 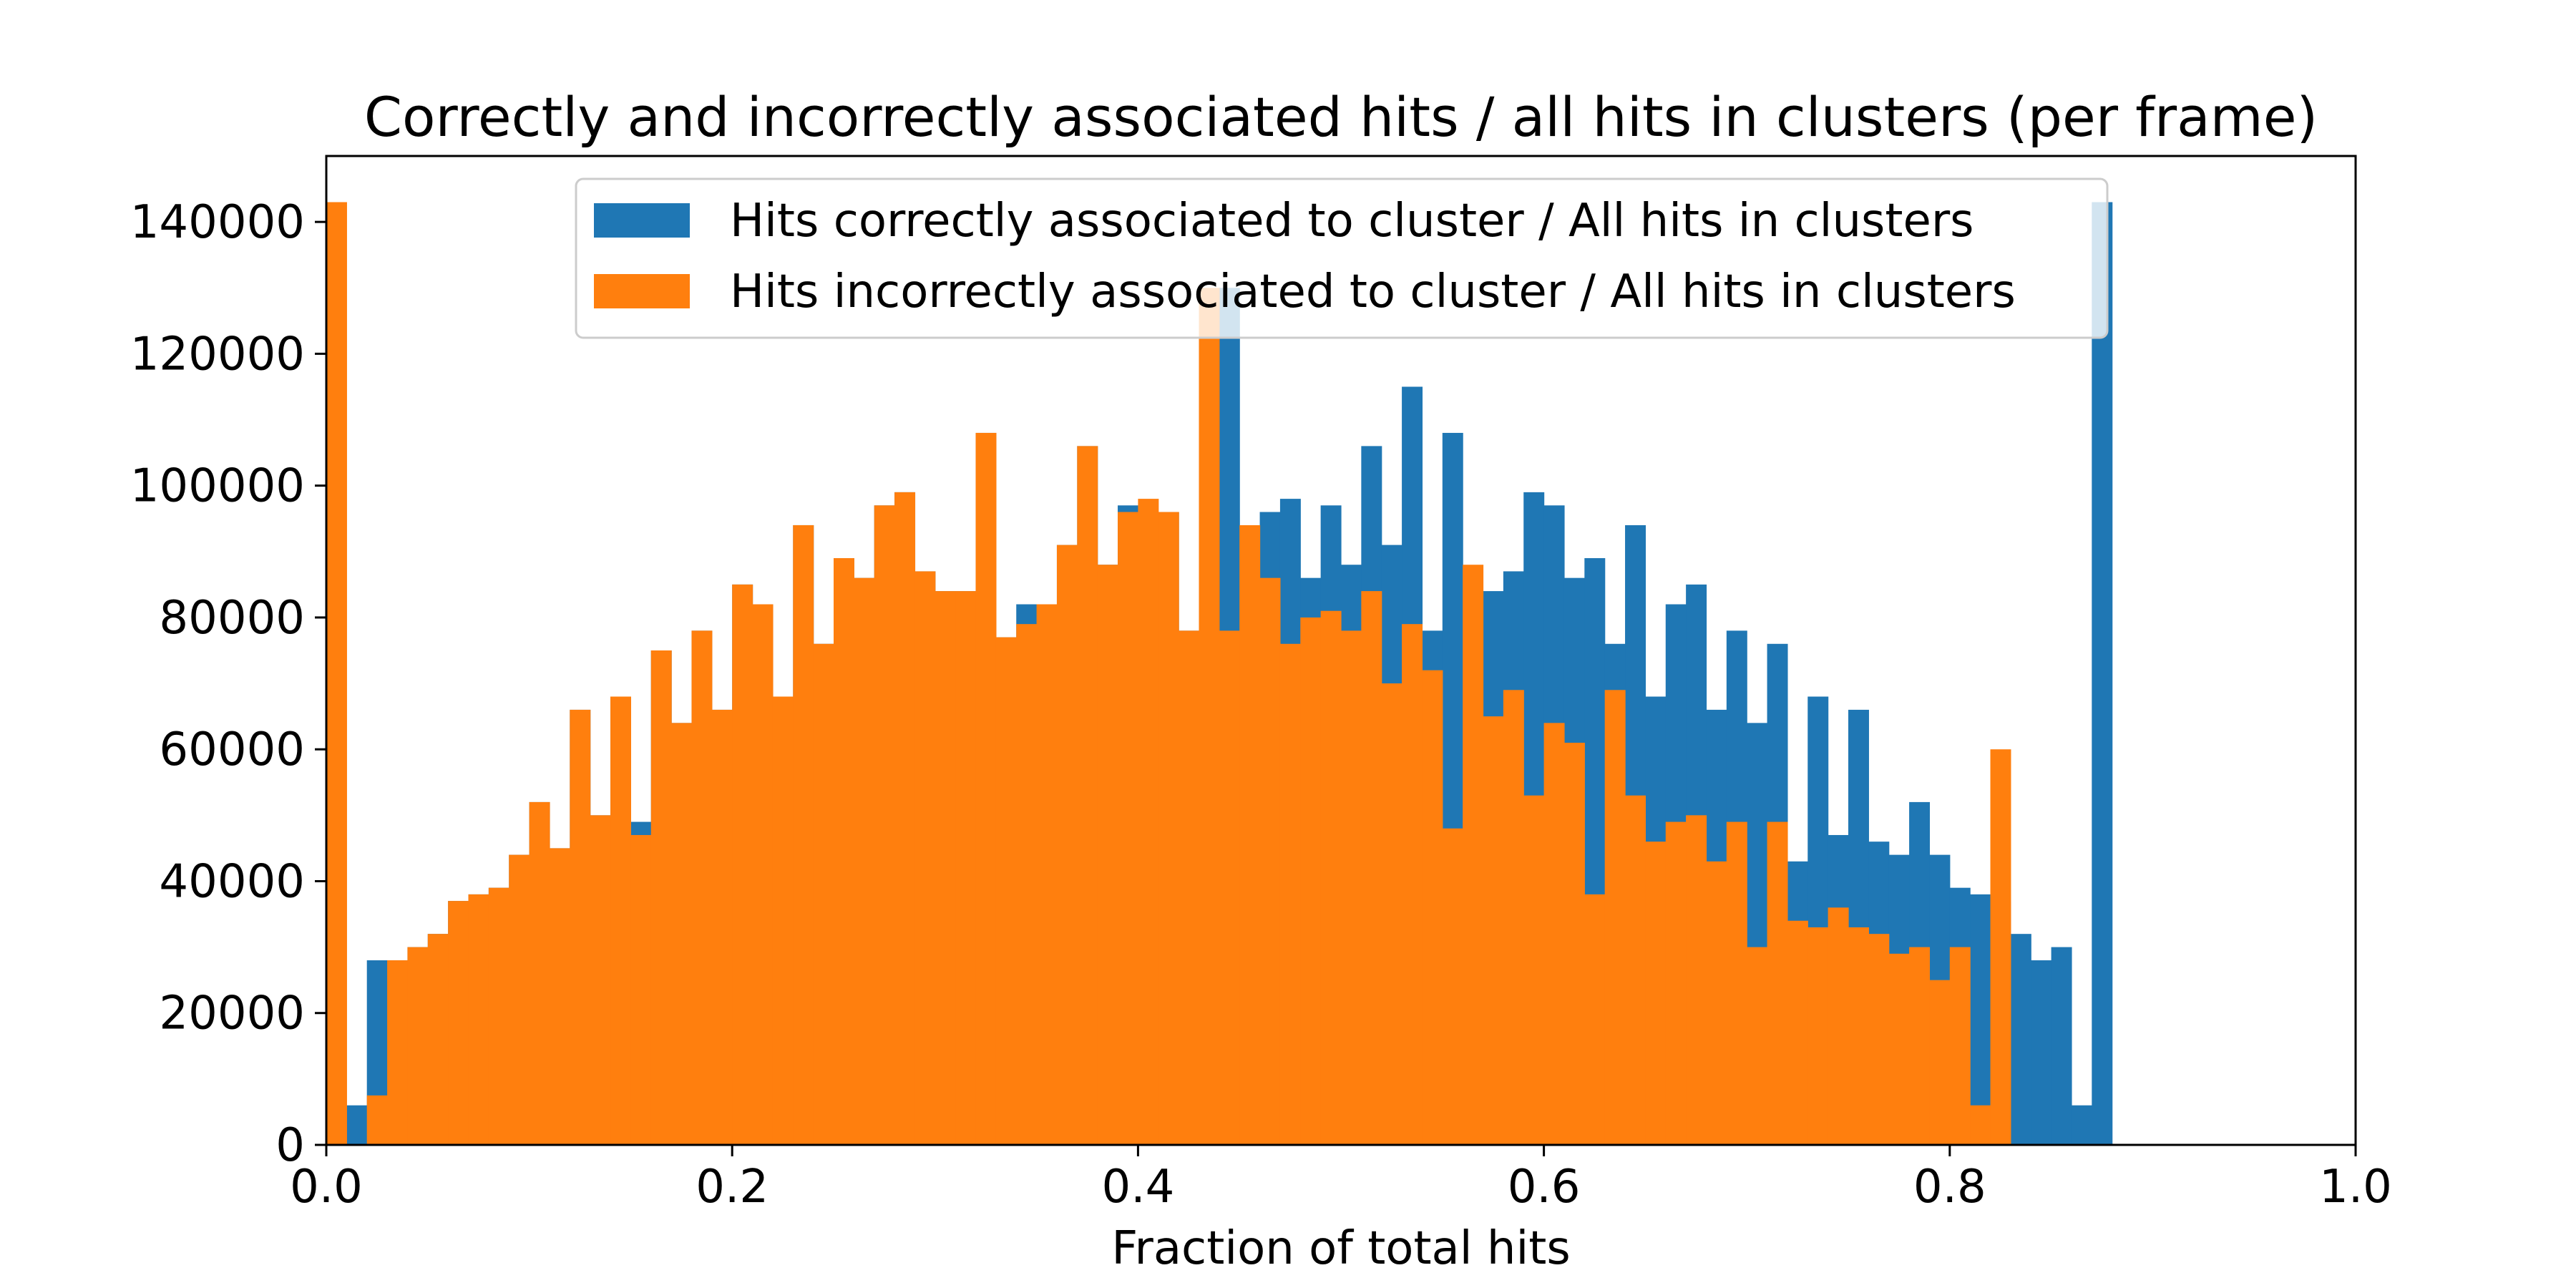 What do you see at coordinates (232, 881) in the screenshot?
I see `y-tick-label: 40000` at bounding box center [232, 881].